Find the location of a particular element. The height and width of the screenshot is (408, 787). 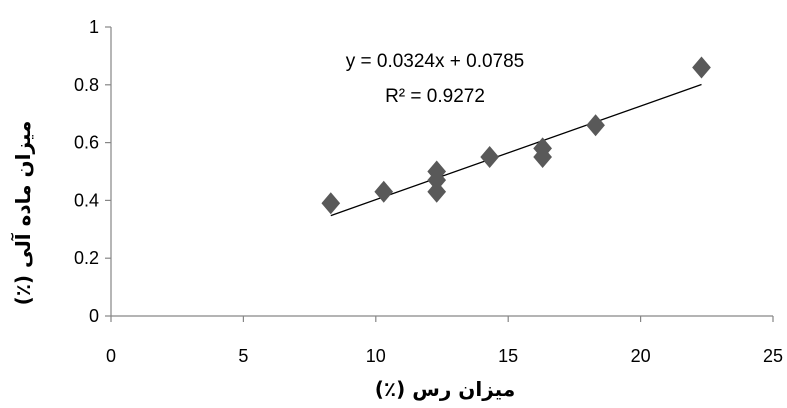

r-squared-label: R² = 0.9272 is located at coordinates (435, 96).